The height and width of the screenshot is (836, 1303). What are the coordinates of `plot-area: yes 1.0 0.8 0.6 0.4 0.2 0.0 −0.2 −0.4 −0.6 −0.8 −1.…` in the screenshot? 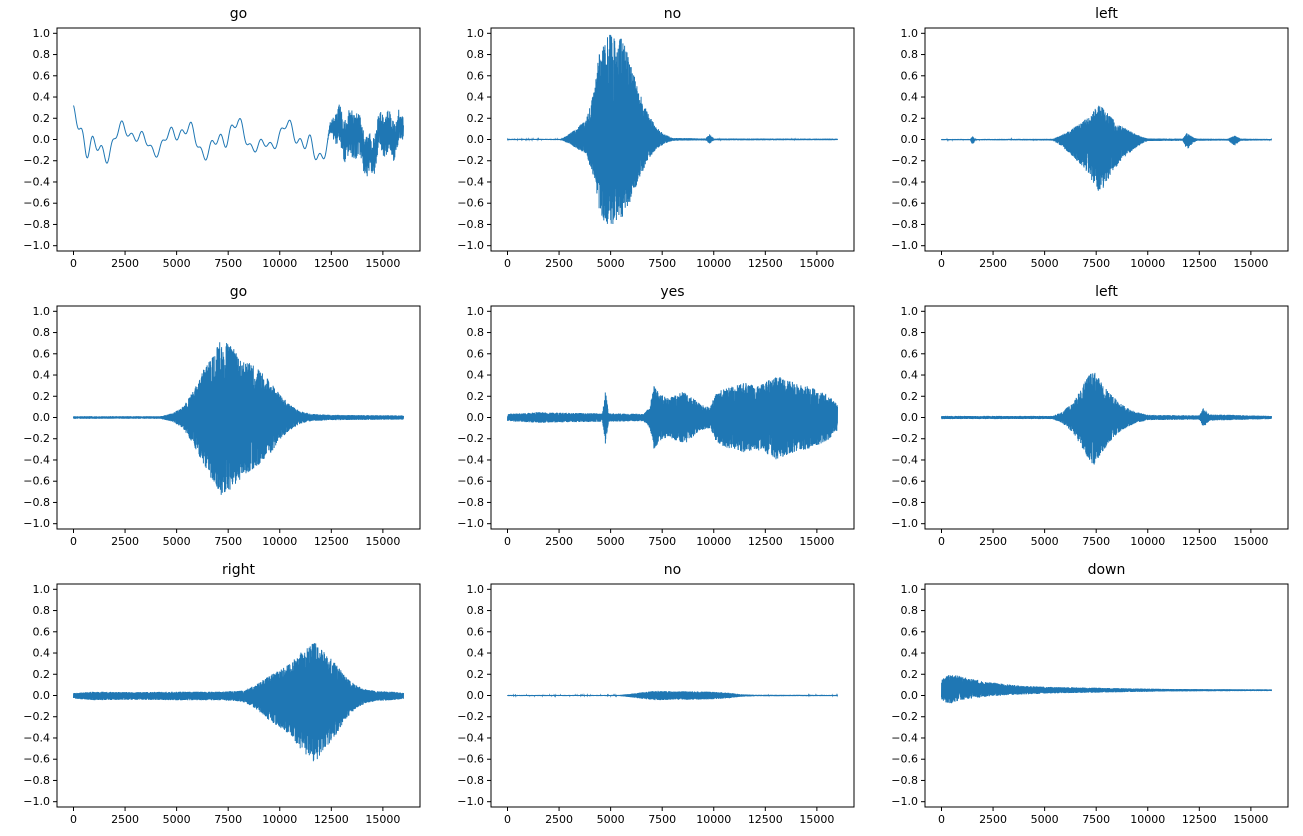 It's located at (656, 416).